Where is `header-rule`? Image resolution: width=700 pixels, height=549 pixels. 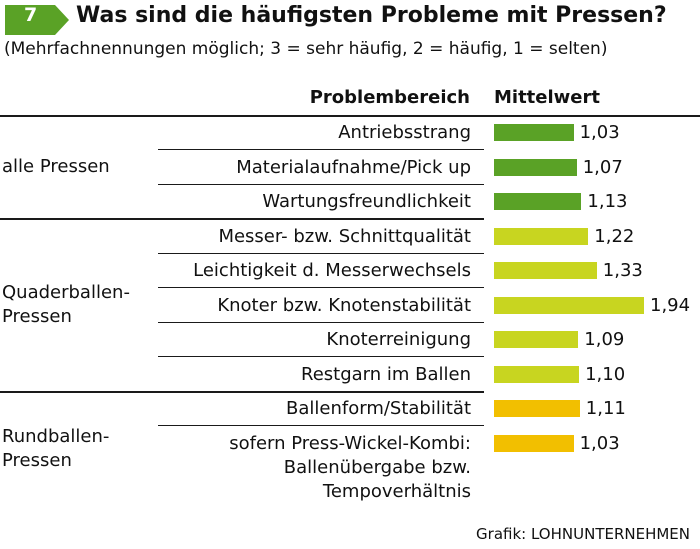 header-rule is located at coordinates (350, 116).